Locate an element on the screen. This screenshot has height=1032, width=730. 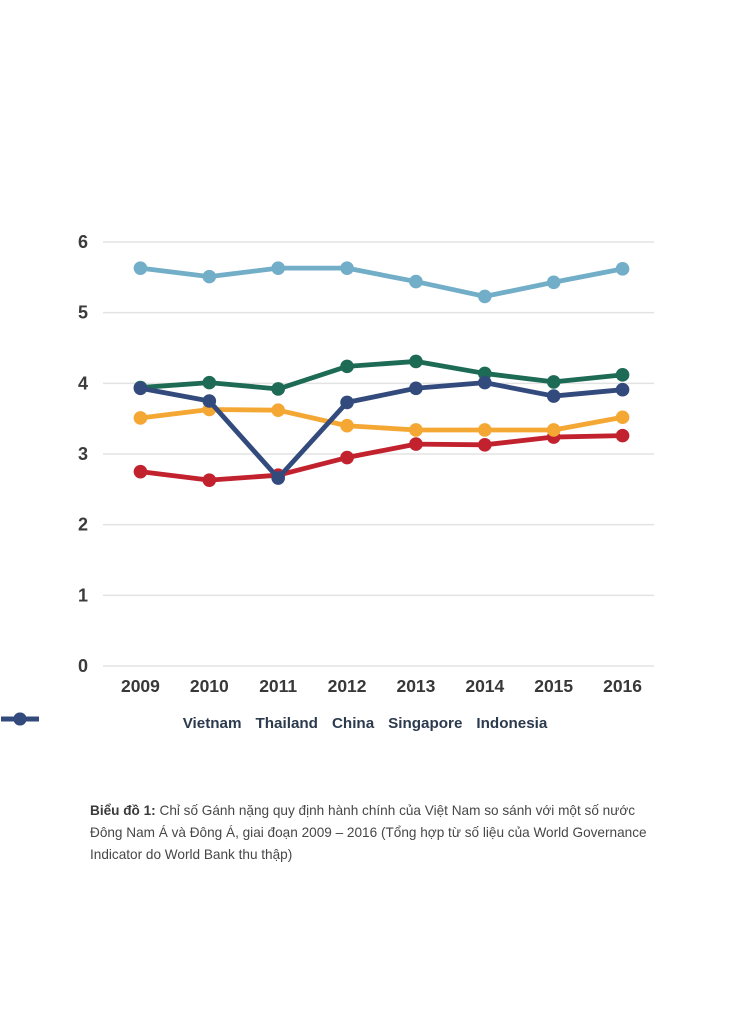
y-tick-label: 2 is located at coordinates (83, 525).